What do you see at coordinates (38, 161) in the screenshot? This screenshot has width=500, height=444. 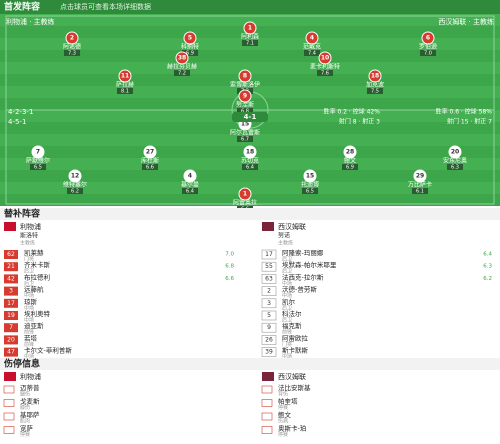 I see `player-name: 萨默维尔` at bounding box center [38, 161].